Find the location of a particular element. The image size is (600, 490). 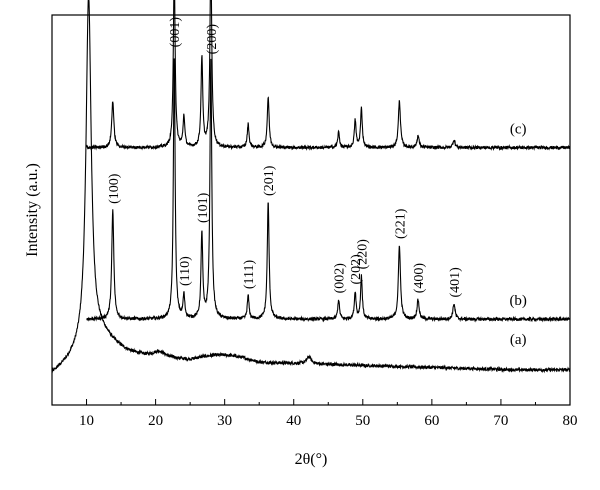

peak-label: (401) is located at coordinates (455, 282).